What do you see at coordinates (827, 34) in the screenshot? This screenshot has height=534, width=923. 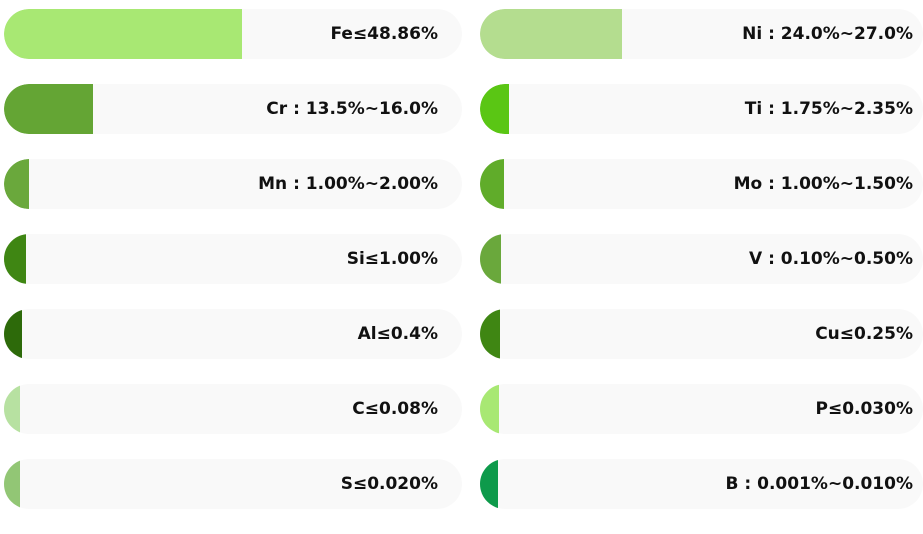 I see `composition-bar-label: Ni : 24.0%~27.0%` at bounding box center [827, 34].